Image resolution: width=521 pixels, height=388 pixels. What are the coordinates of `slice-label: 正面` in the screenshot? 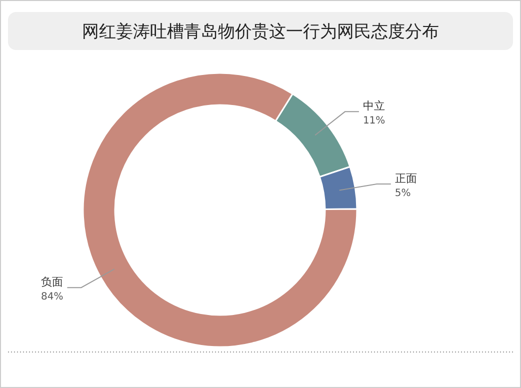 It's located at (405, 179).